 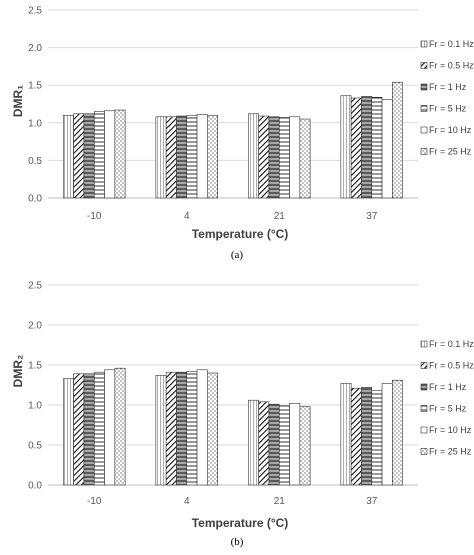 I want to click on y-tick-label-a: 1.5, so click(x=35, y=86).